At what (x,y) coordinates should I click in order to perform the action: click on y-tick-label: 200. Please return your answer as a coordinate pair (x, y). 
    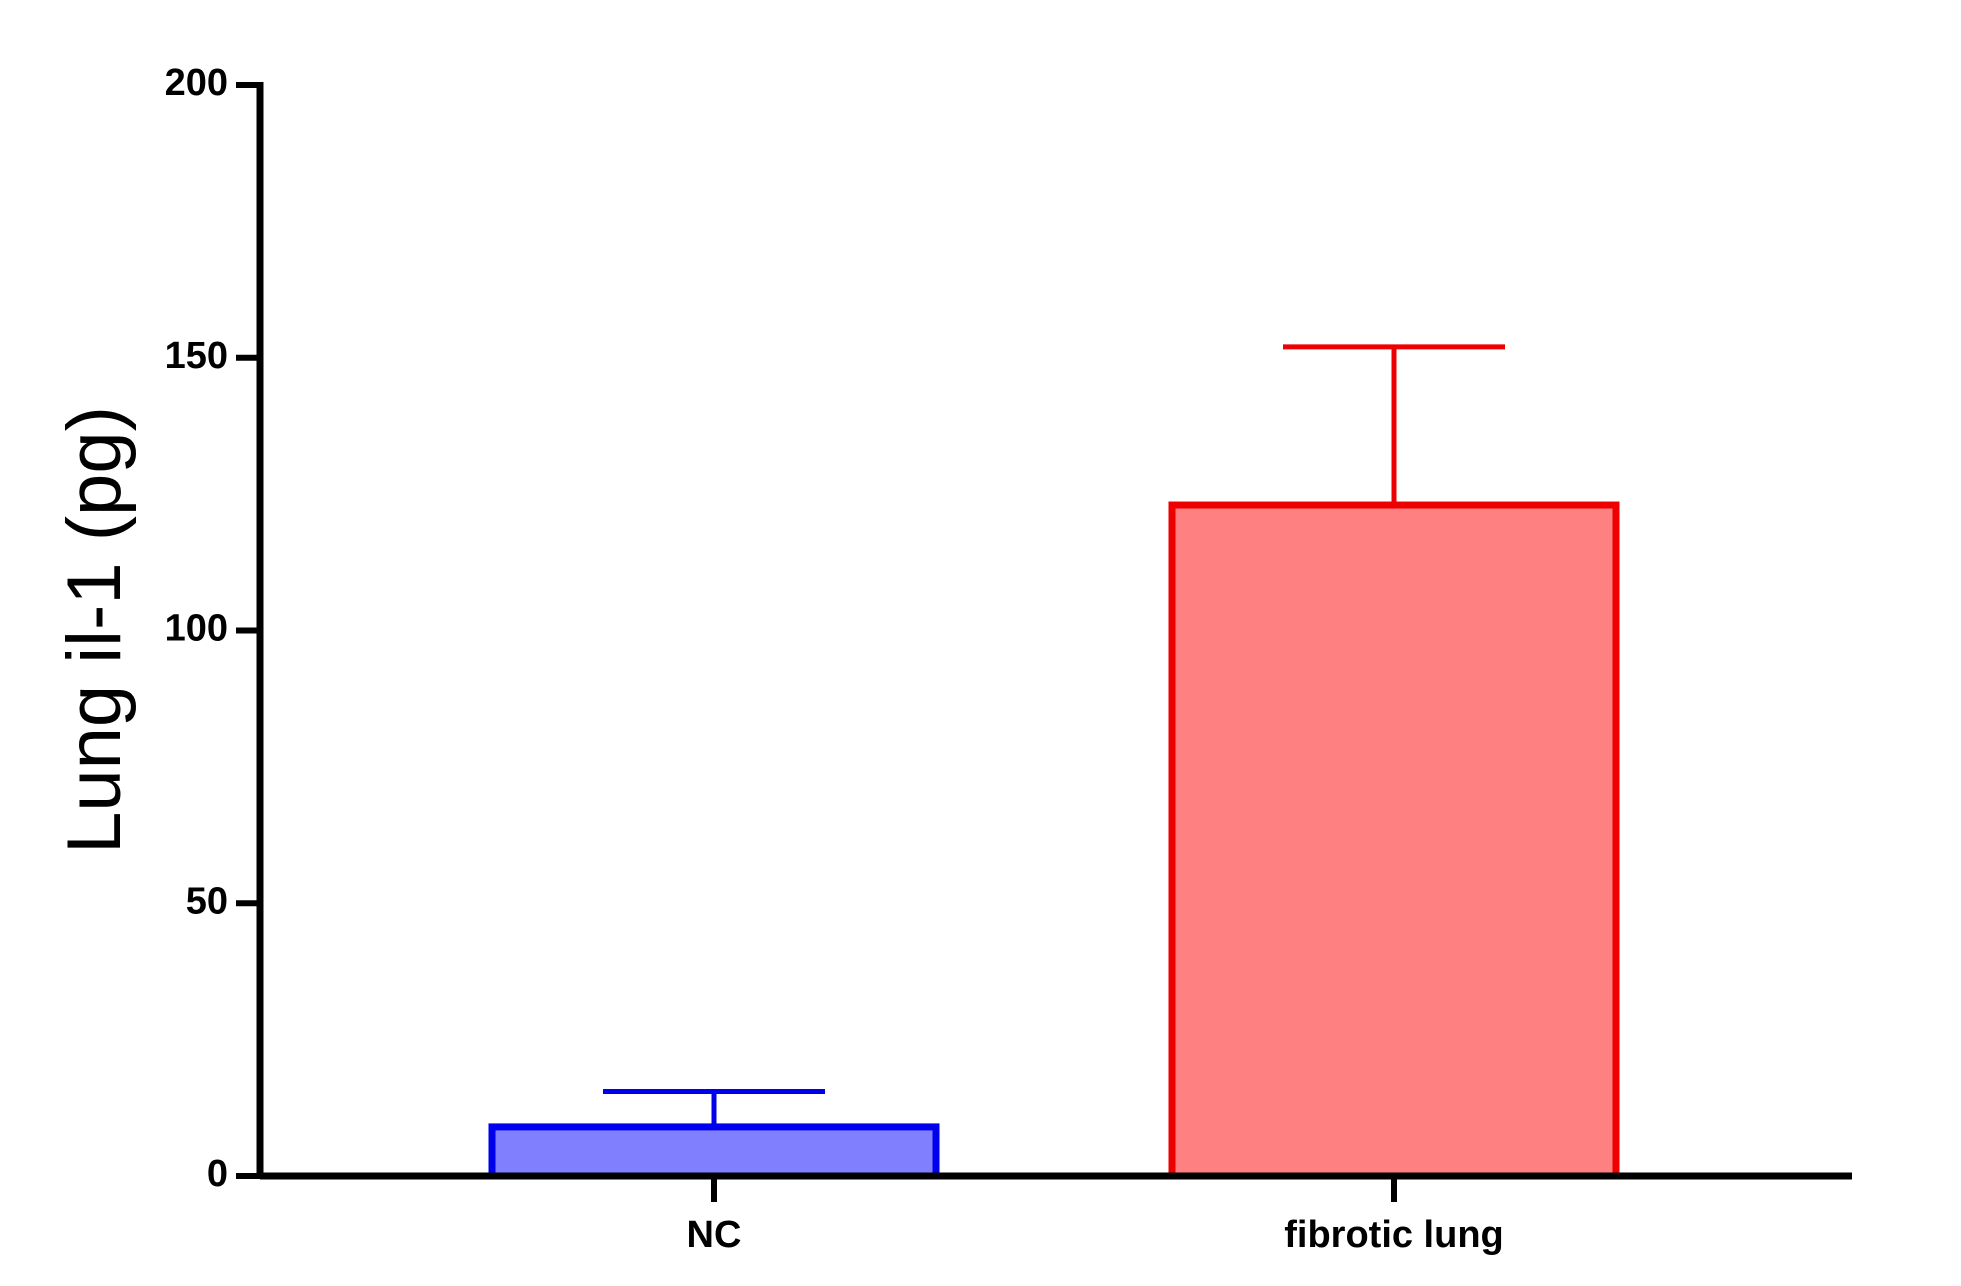
    Looking at the image, I should click on (196, 83).